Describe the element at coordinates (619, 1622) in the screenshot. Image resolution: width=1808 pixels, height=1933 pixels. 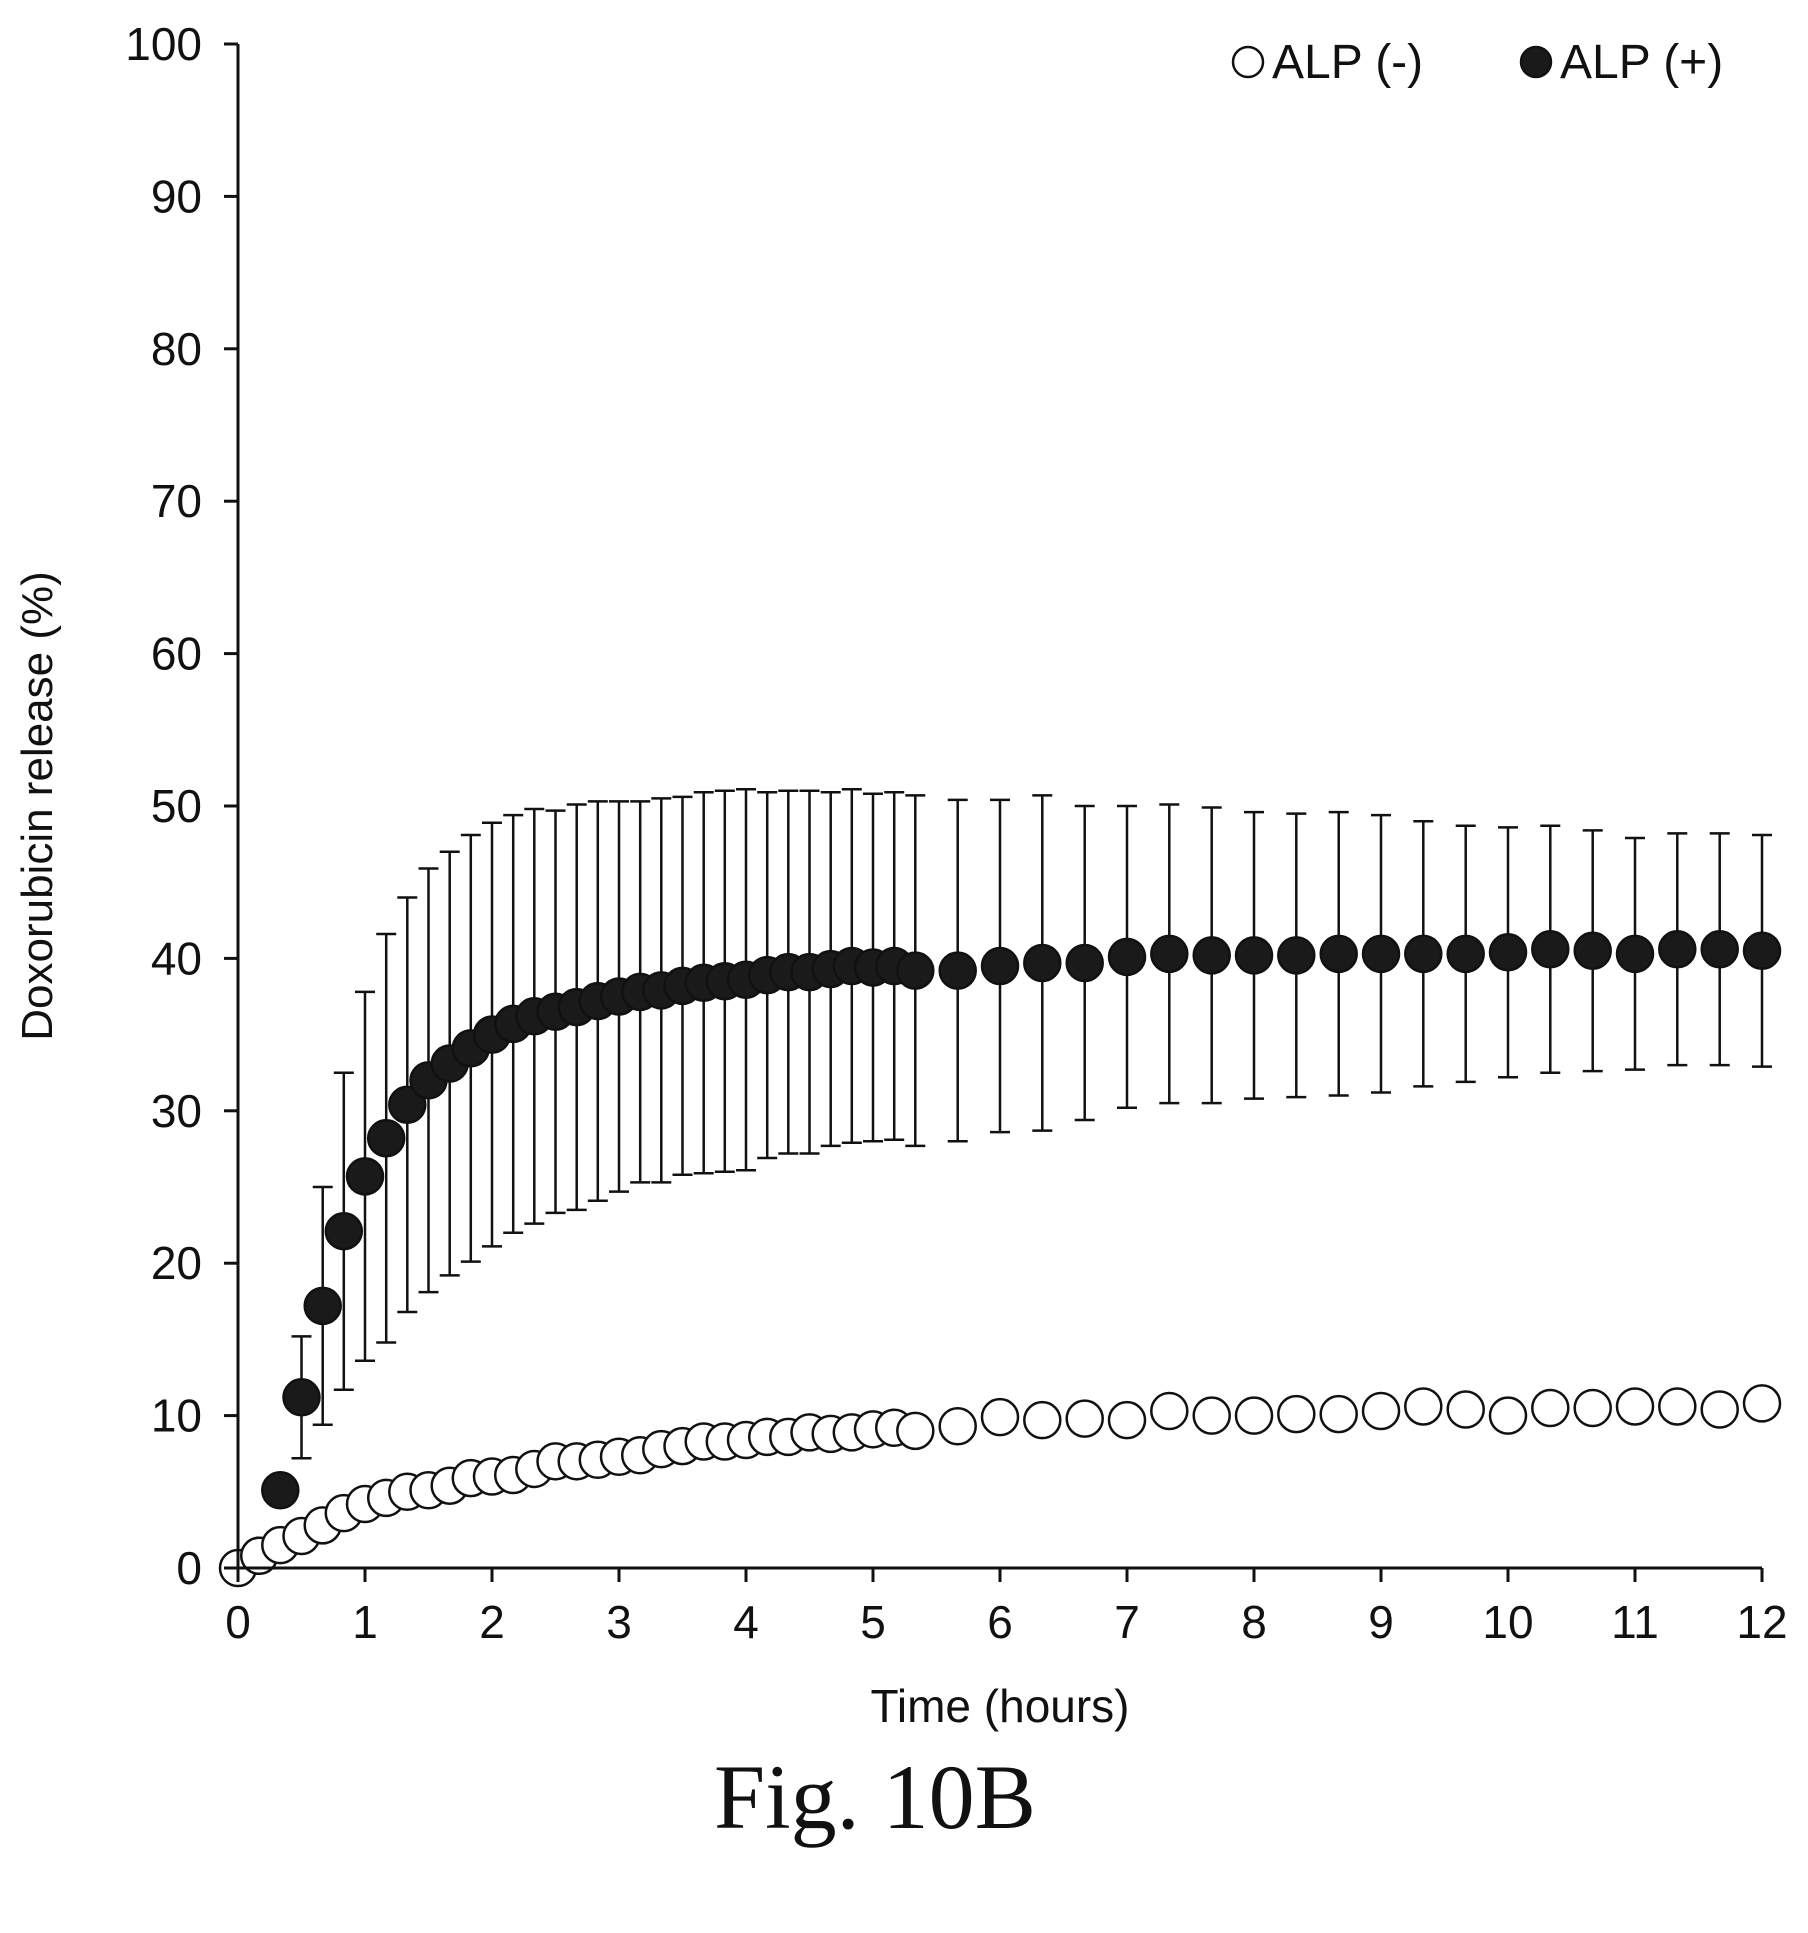
I see `x-tick-label: 3` at that location.